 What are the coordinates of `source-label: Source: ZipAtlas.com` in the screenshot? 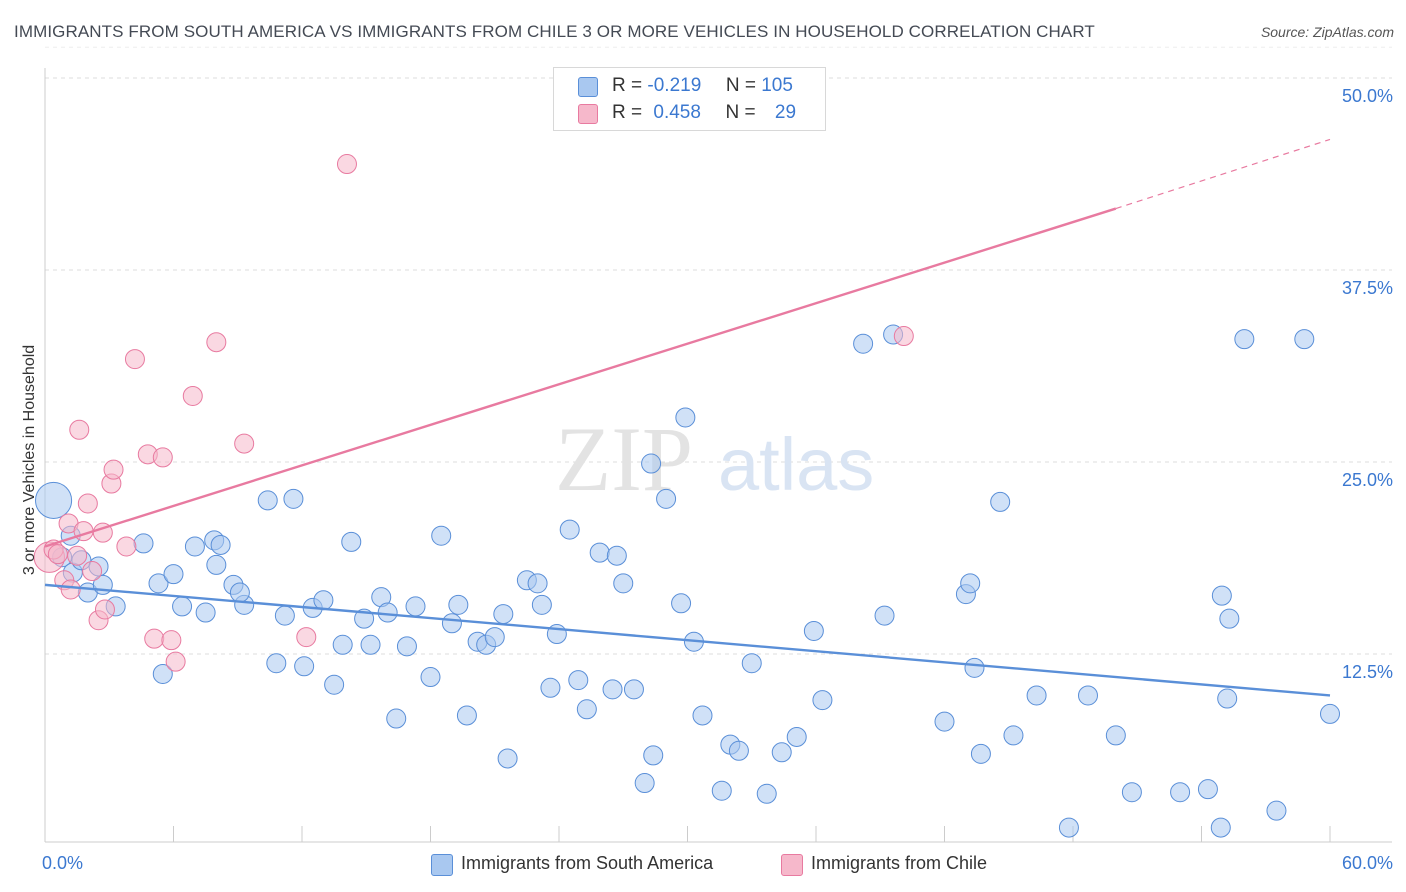 It's located at (1327, 32).